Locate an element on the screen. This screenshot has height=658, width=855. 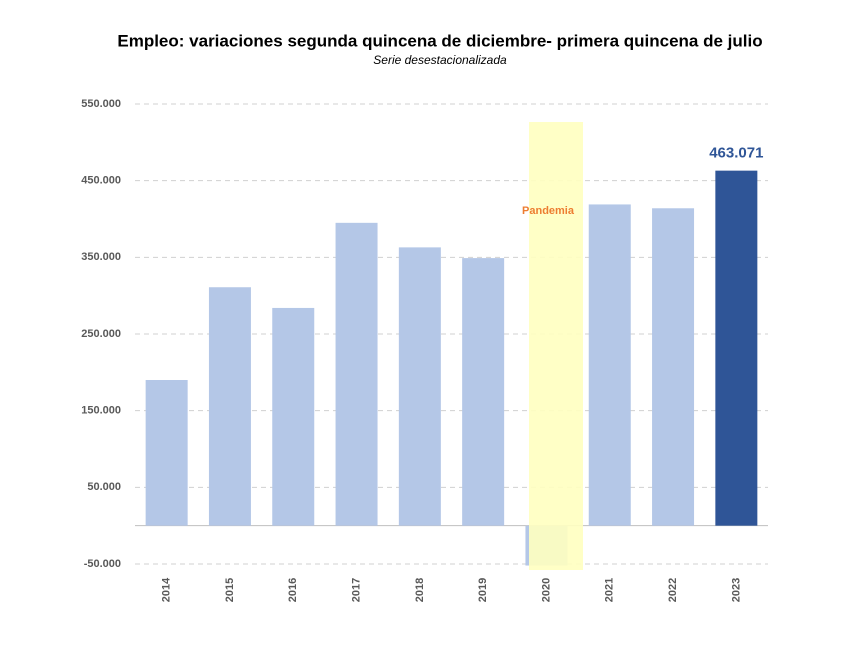
annotation: Pandemia is located at coordinates (548, 211).